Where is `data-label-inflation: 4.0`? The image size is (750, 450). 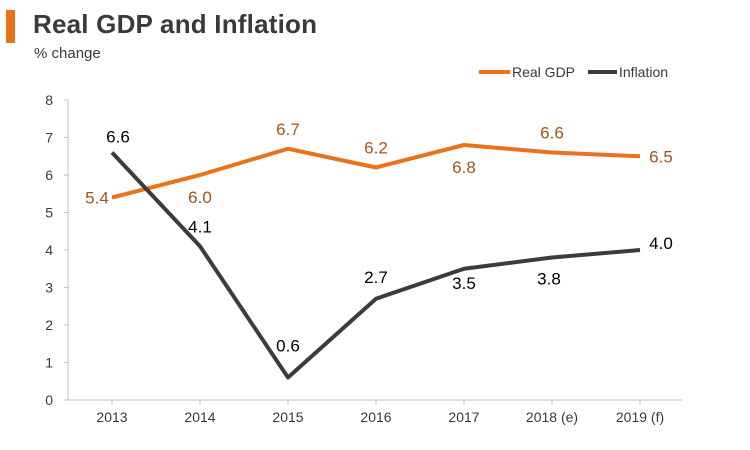
data-label-inflation: 4.0 is located at coordinates (661, 243).